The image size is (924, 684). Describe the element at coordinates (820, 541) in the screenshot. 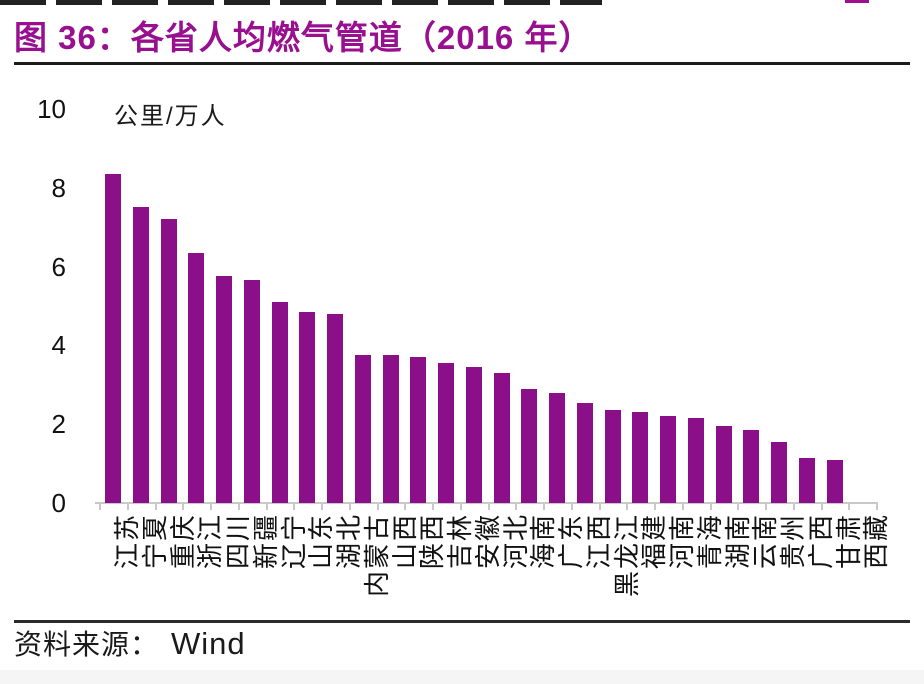

I see `x-axis-label: 广西` at that location.